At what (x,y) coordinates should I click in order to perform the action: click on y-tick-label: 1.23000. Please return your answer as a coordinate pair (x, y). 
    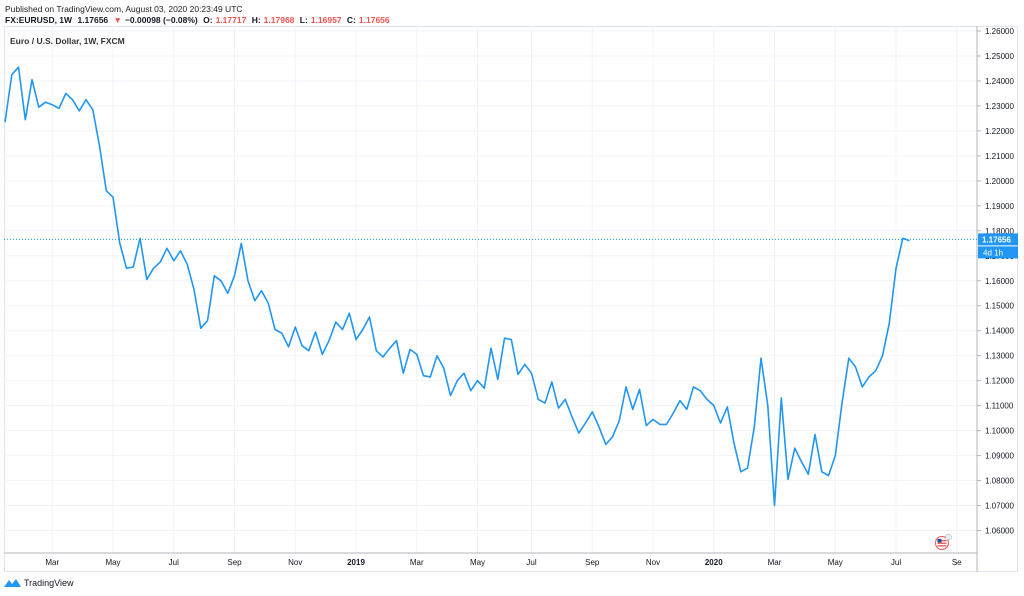
    Looking at the image, I should click on (999, 106).